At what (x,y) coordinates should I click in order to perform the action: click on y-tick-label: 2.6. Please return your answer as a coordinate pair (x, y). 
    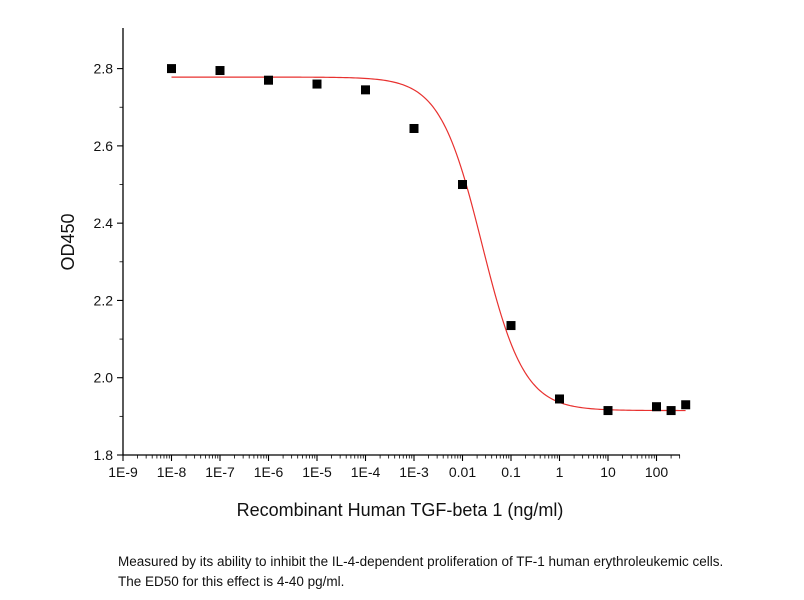
    Looking at the image, I should click on (104, 146).